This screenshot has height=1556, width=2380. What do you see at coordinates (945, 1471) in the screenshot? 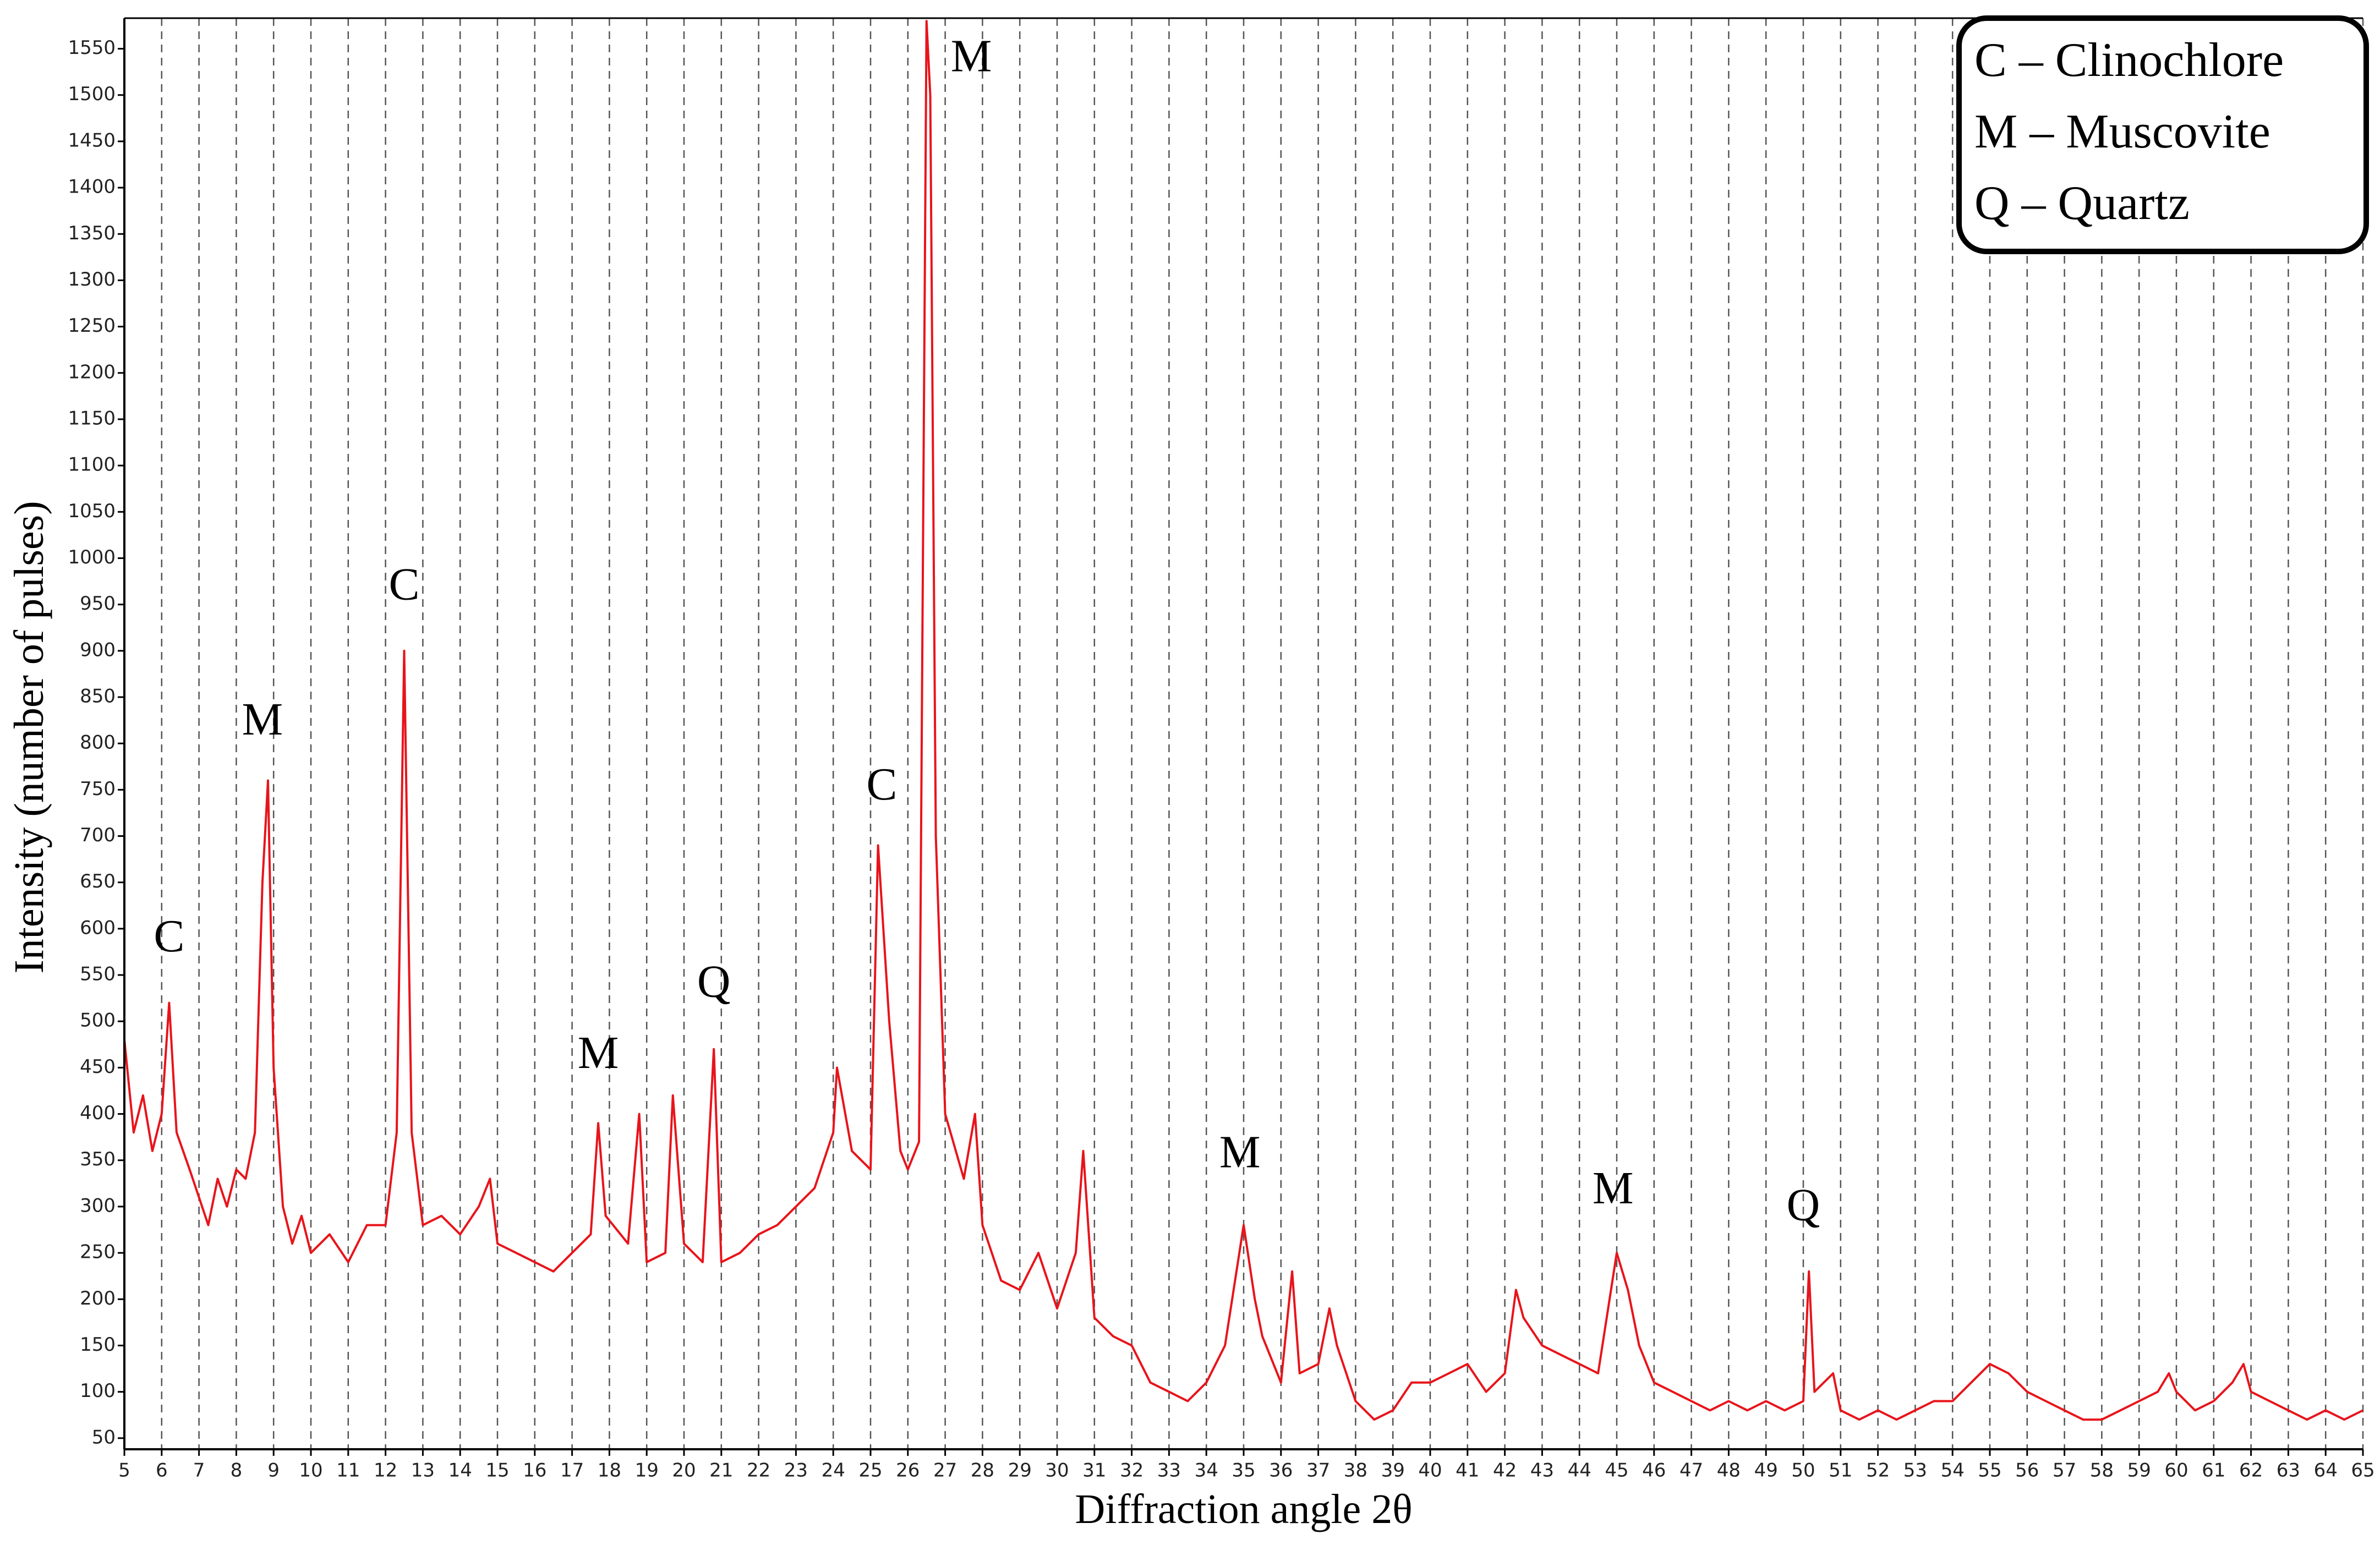
I see `x-tick-label: 27` at bounding box center [945, 1471].